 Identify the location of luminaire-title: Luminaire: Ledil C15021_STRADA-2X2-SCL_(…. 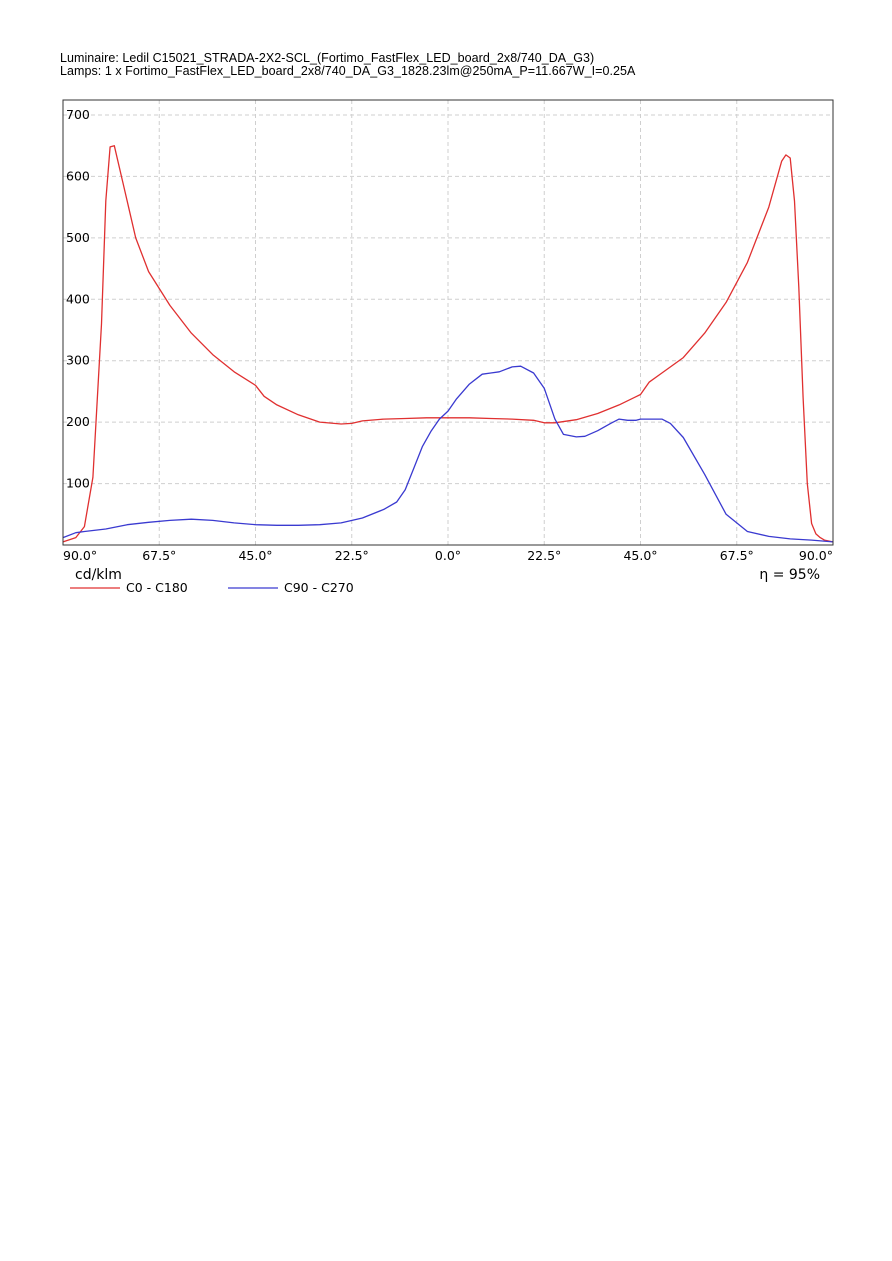
(327, 58).